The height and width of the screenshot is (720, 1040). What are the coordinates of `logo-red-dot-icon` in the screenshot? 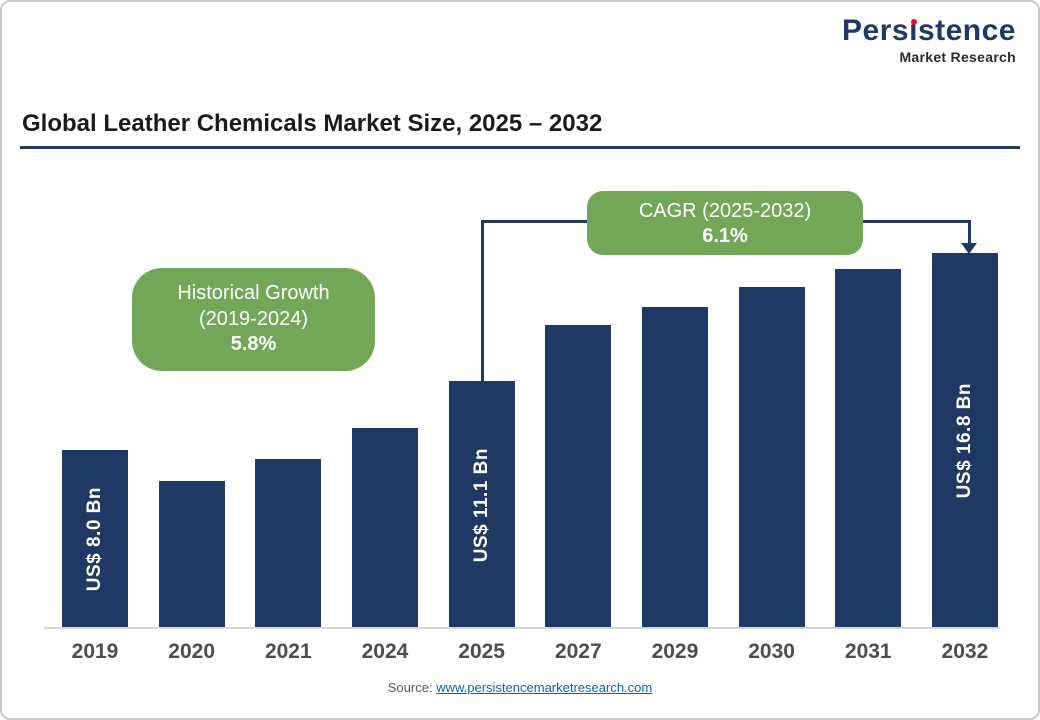 It's located at (913, 22).